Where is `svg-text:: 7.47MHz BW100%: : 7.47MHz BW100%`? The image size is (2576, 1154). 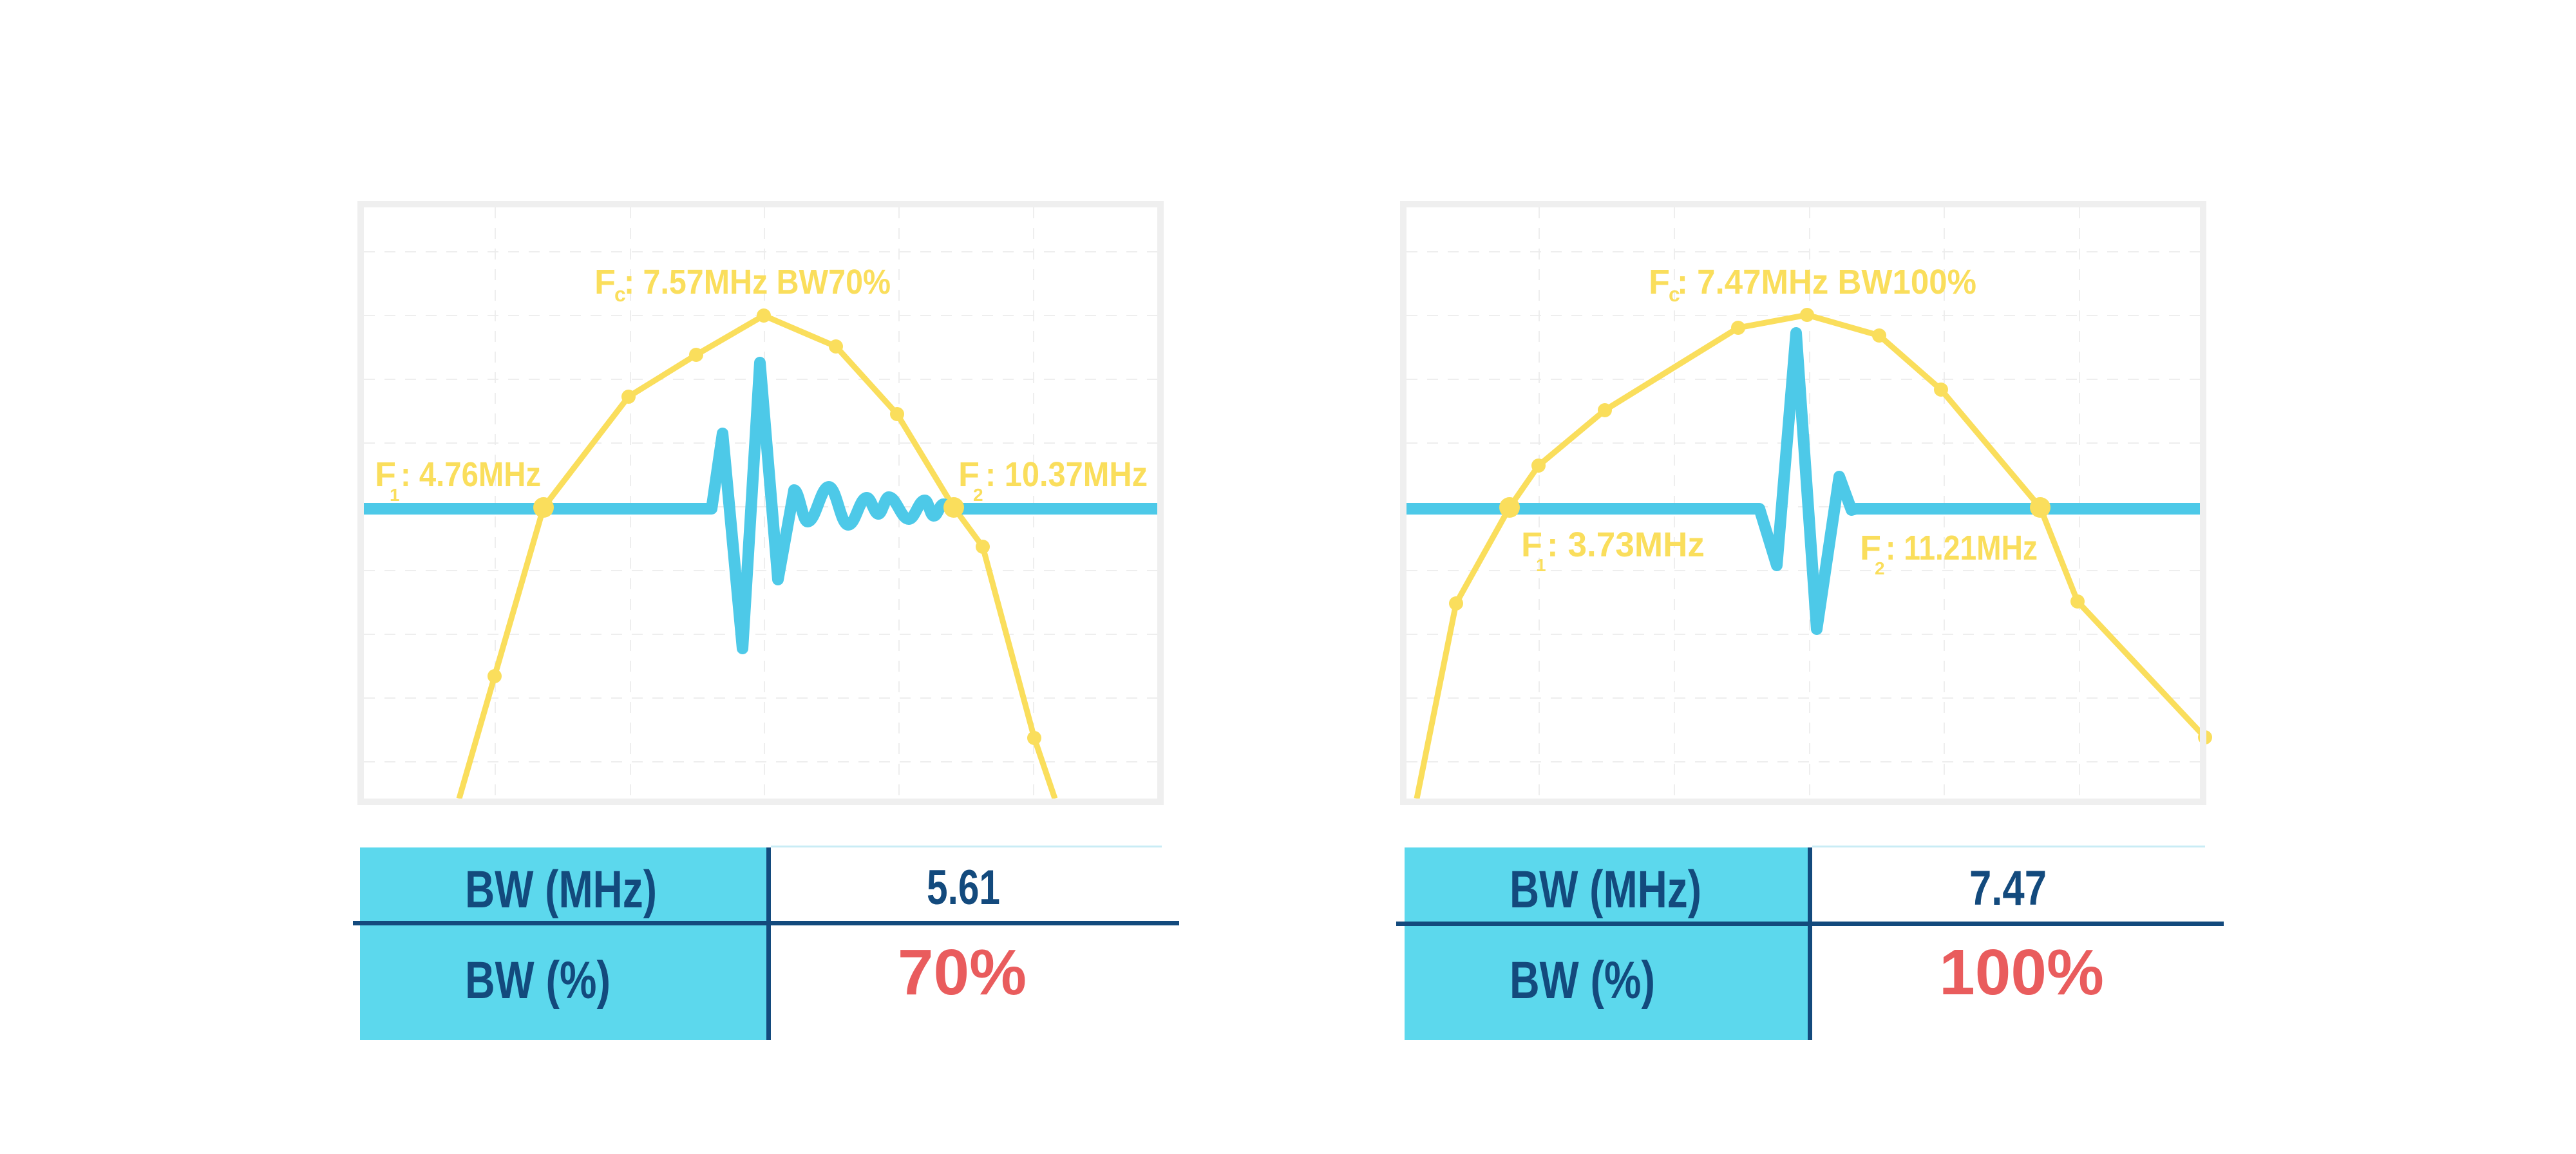
svg-text:: 7.47MHz BW100%: : 7.47MHz BW100% is located at coordinates (1826, 282).